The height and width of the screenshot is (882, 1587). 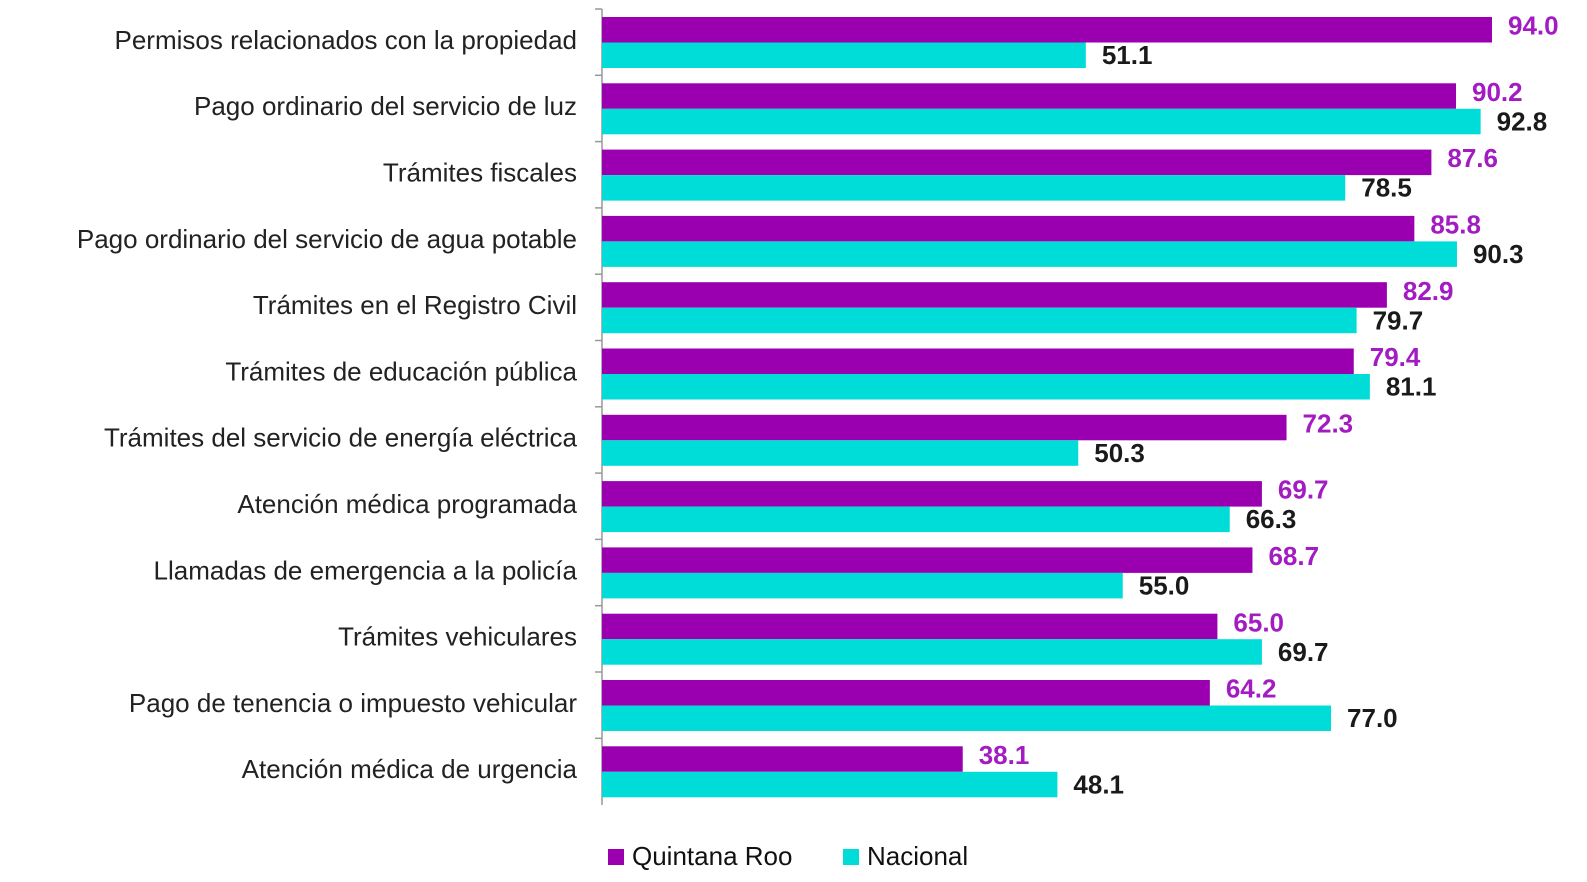 I want to click on value-label: 77.0, so click(x=1372, y=718).